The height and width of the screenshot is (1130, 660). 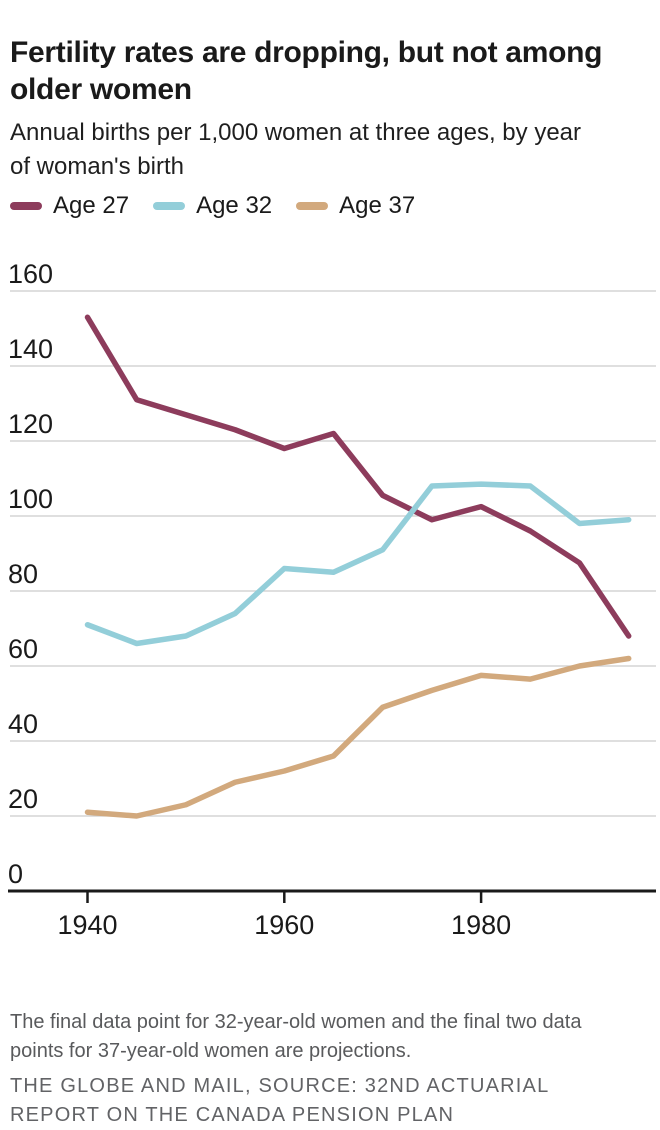 What do you see at coordinates (481, 925) in the screenshot?
I see `x-axis-label-1980: 1980` at bounding box center [481, 925].